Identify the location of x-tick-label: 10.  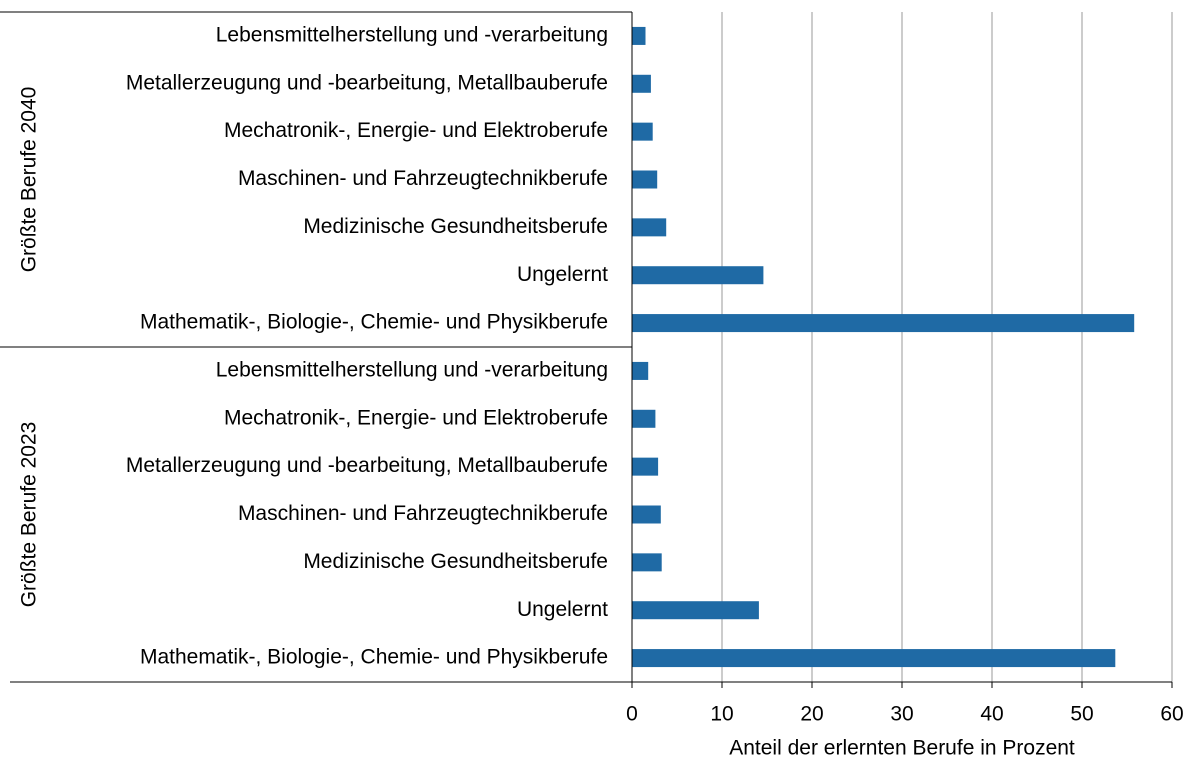
(721, 714).